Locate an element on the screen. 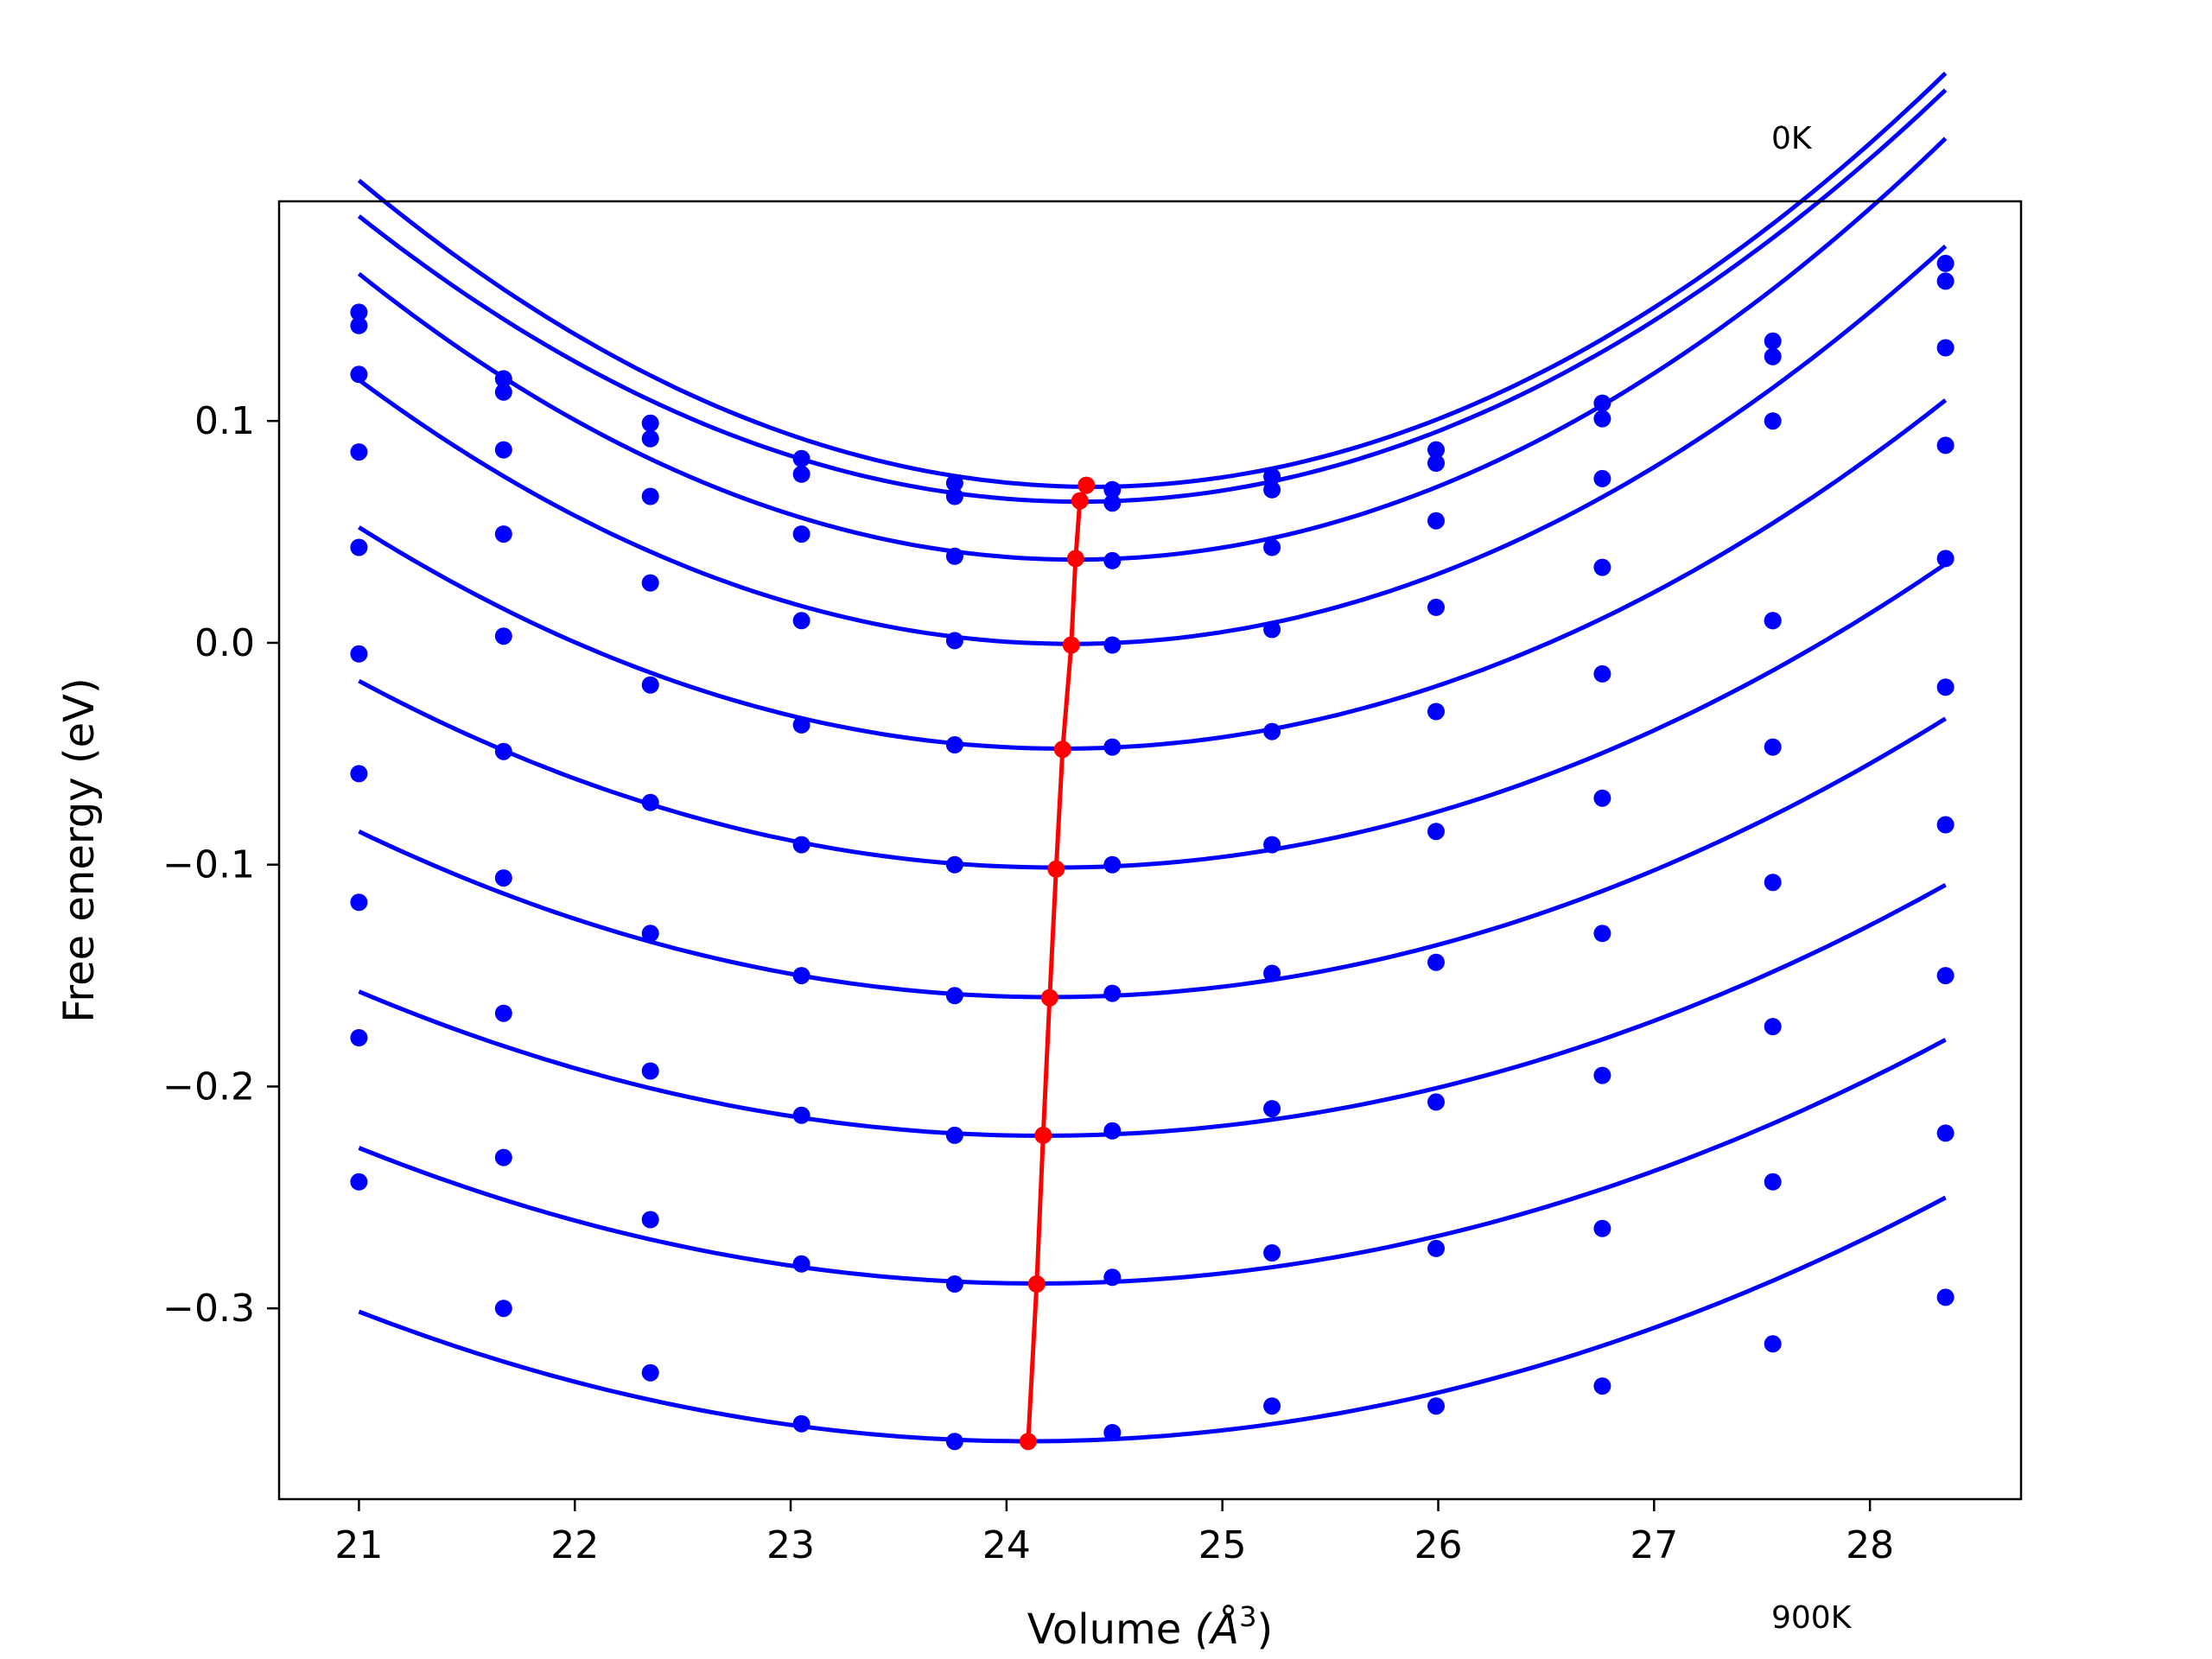 This screenshot has width=2212, height=1659. y-tick-label: 0.0 is located at coordinates (224, 643).